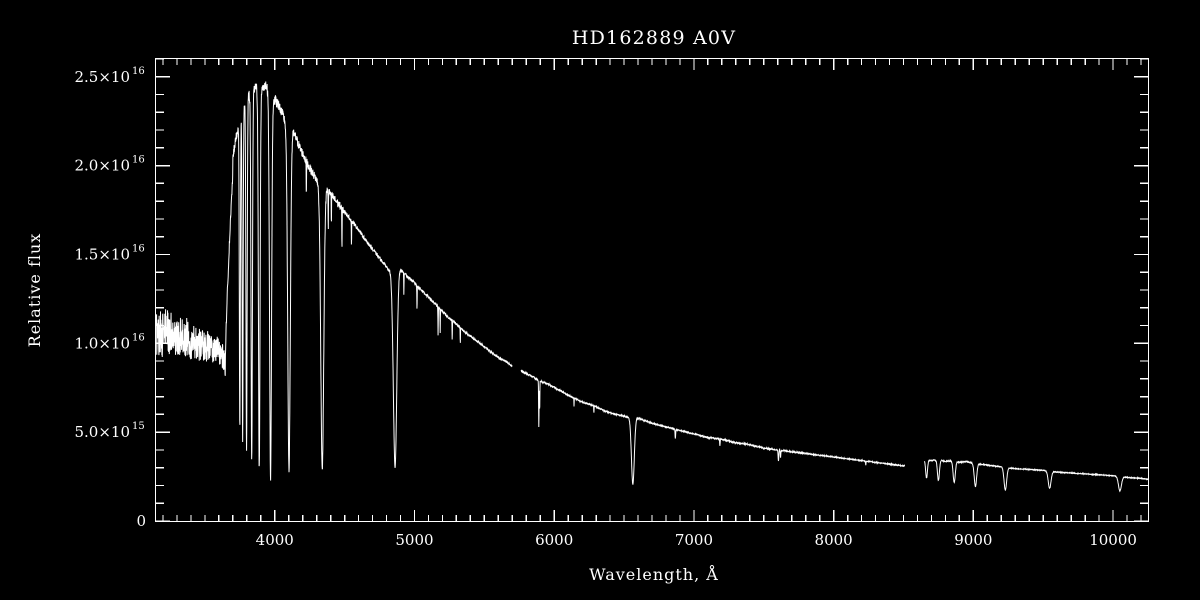  I want to click on y-tick-label: 2.0×10 16, so click(109, 165).